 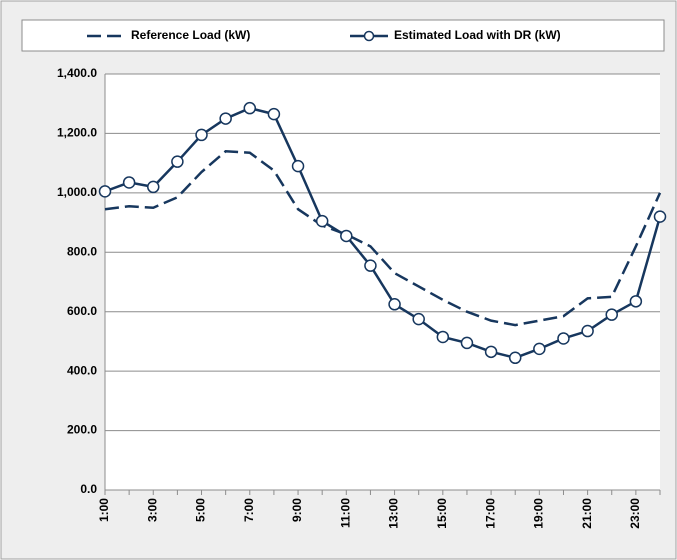 What do you see at coordinates (152, 510) in the screenshot?
I see `x-tick-label: 3:00` at bounding box center [152, 510].